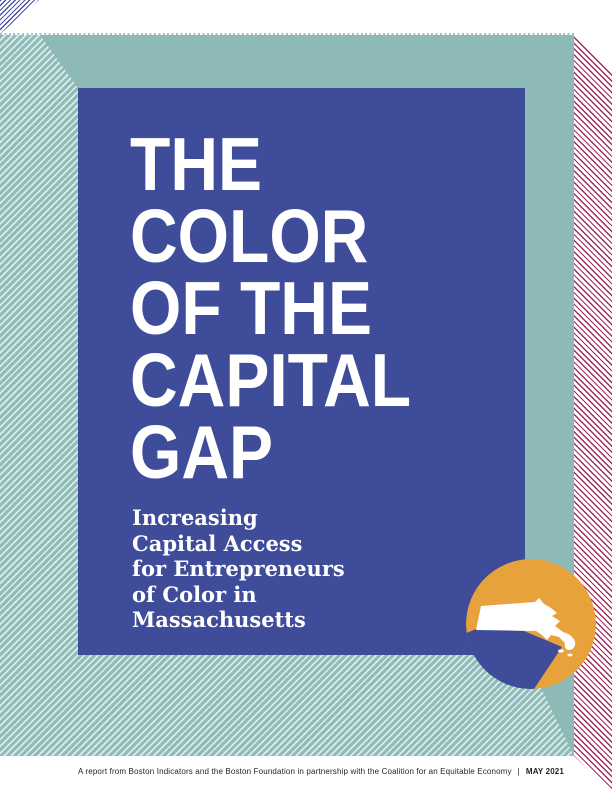  I want to click on cover-subtitle-line: Massachusetts, so click(219, 620).